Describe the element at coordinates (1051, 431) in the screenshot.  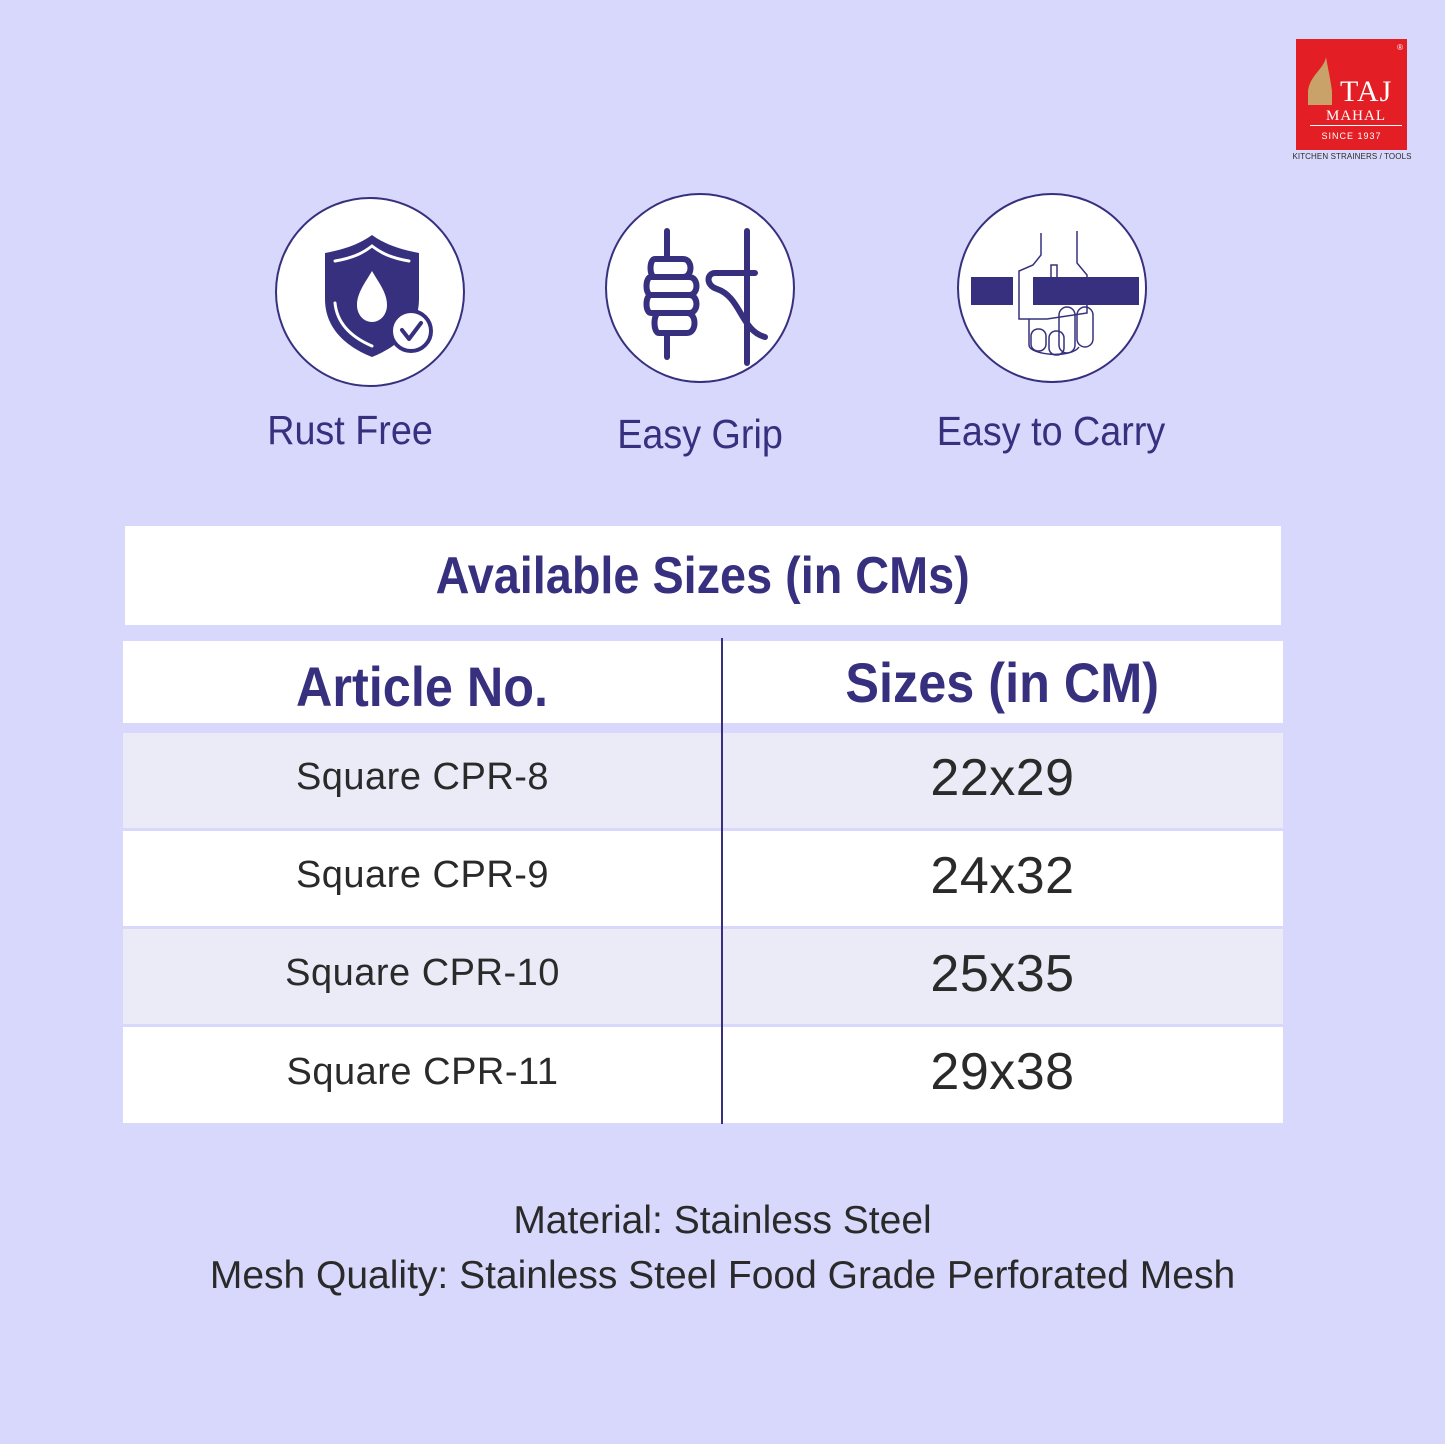
I see `feature-label: Easy to Carry` at that location.